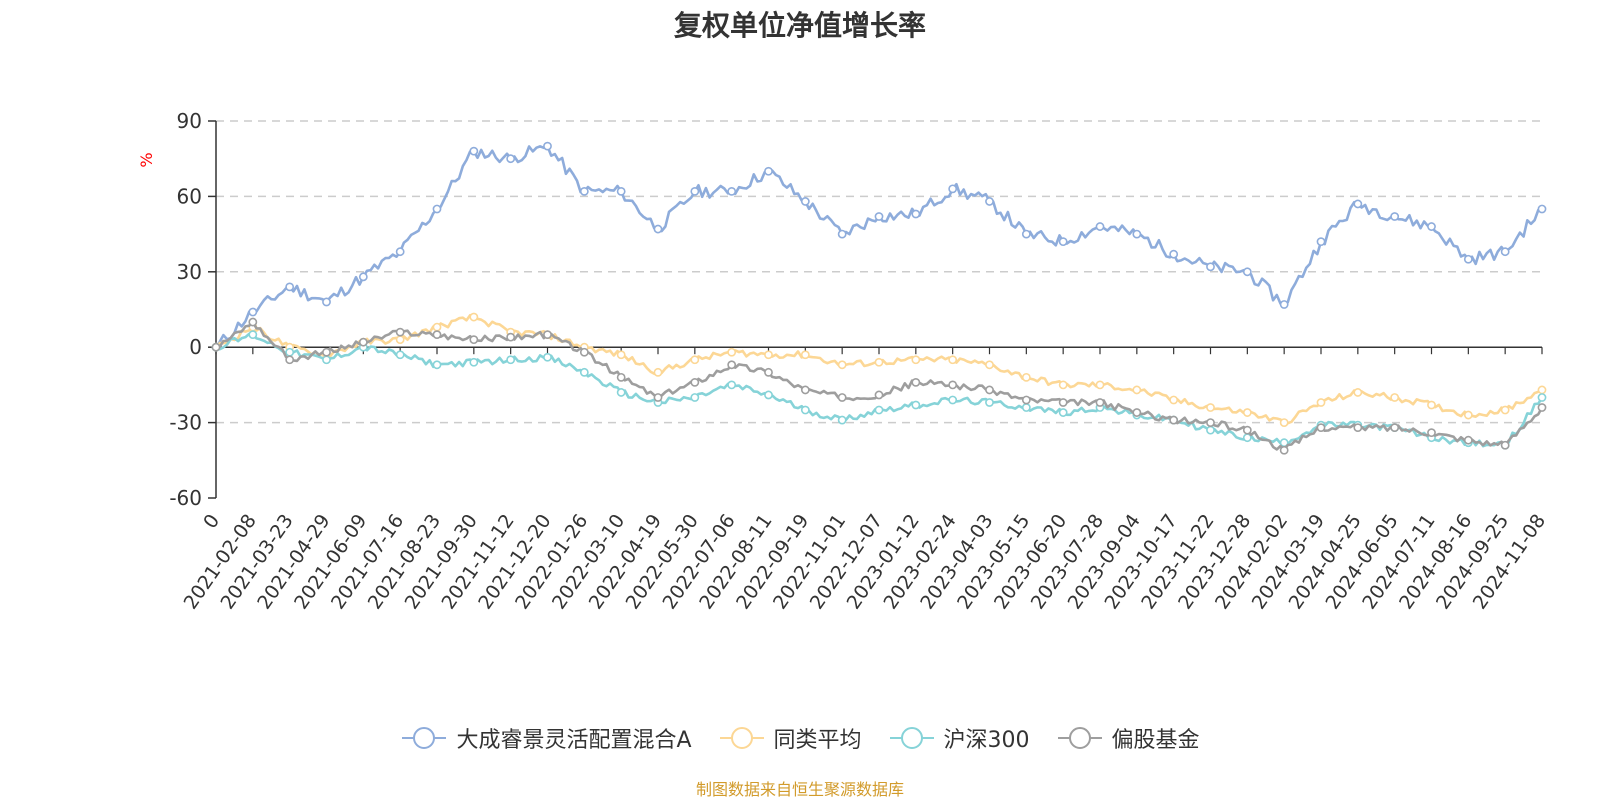 The image size is (1600, 800). I want to click on series-group, so click(879, 386).